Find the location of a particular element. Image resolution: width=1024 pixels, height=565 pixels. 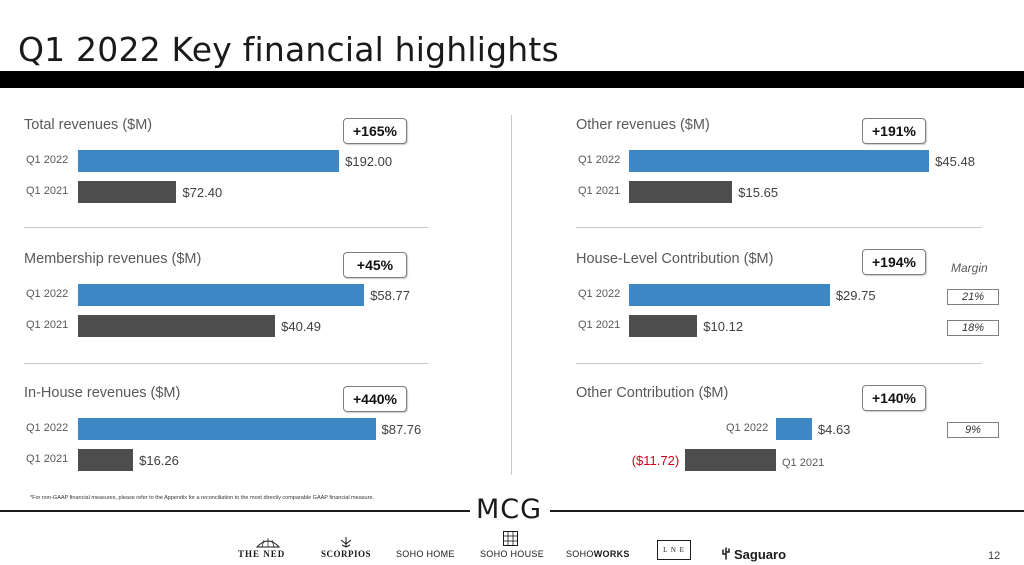

bar-value: $15.65 is located at coordinates (758, 192).